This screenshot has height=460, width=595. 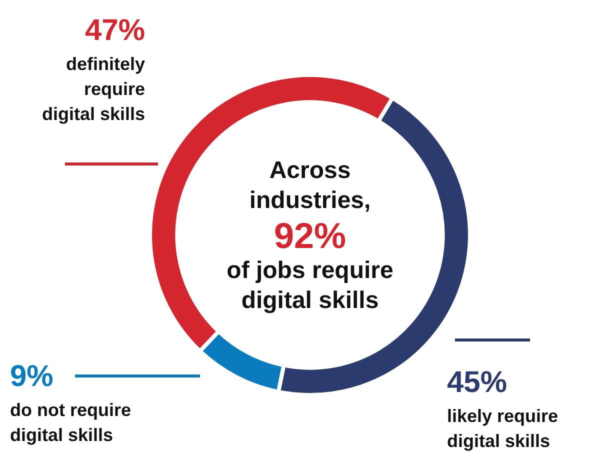 I want to click on text: 92%, so click(x=310, y=235).